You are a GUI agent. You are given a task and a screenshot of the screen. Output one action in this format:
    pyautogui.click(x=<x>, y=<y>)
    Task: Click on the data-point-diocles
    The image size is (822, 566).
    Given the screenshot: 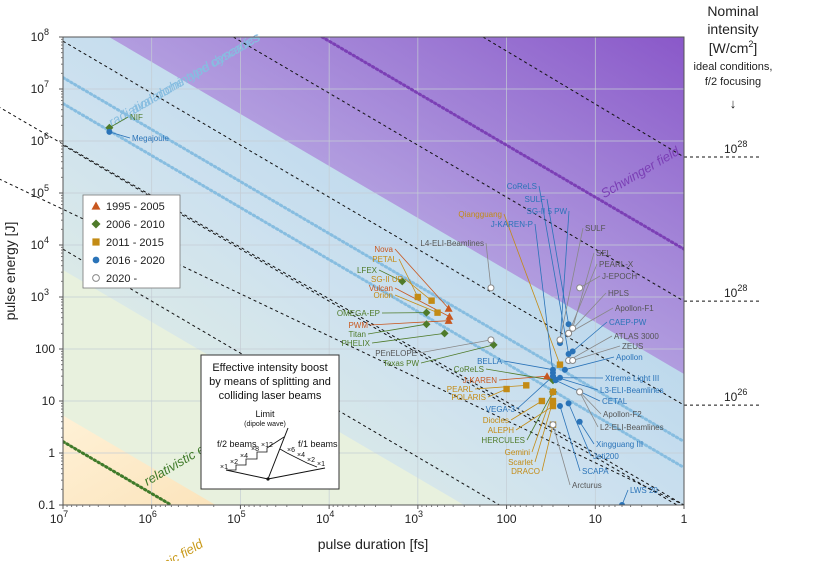 What is the action you would take?
    pyautogui.click(x=542, y=401)
    